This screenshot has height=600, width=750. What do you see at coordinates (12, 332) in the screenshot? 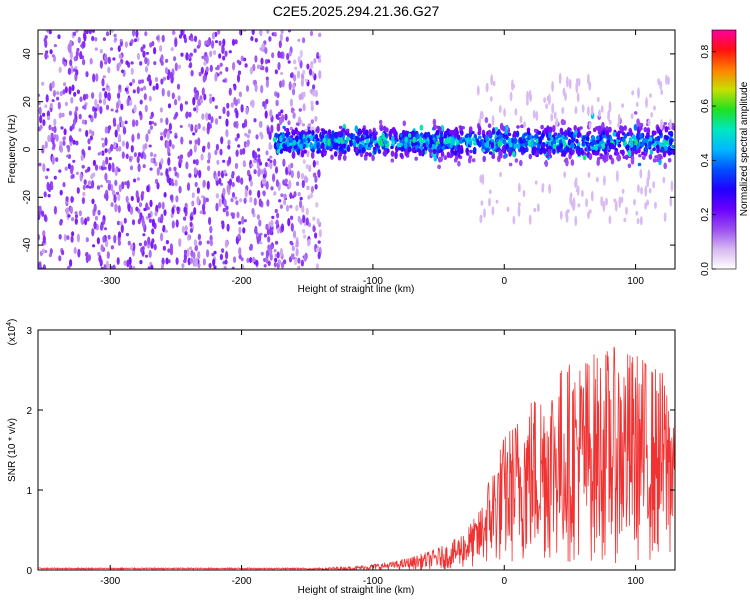
I see `snr-scale-label: (x104)` at bounding box center [12, 332].